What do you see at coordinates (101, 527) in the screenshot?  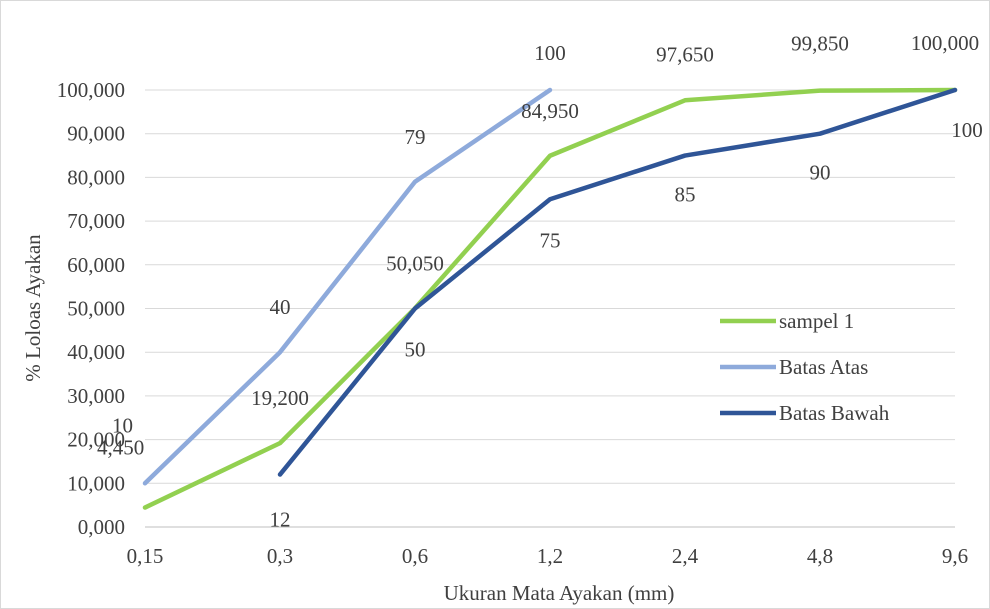 I see `y-tick-label: 0,000` at bounding box center [101, 527].